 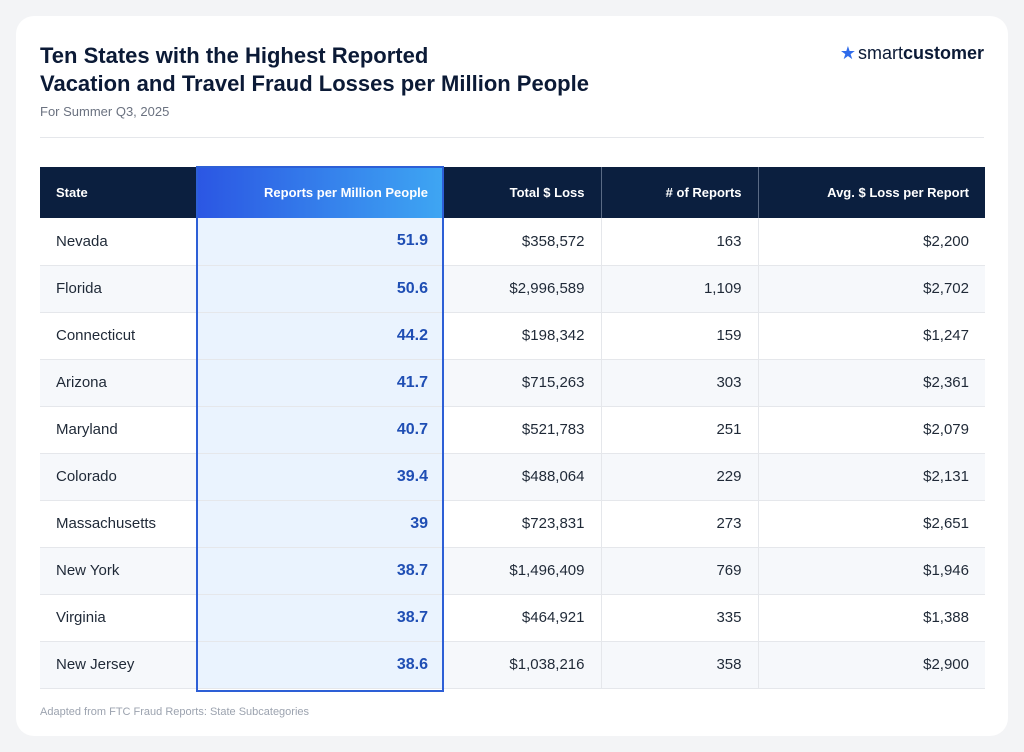 I want to click on chart-subtitle: For Summer Q3, 2025, so click(x=105, y=111).